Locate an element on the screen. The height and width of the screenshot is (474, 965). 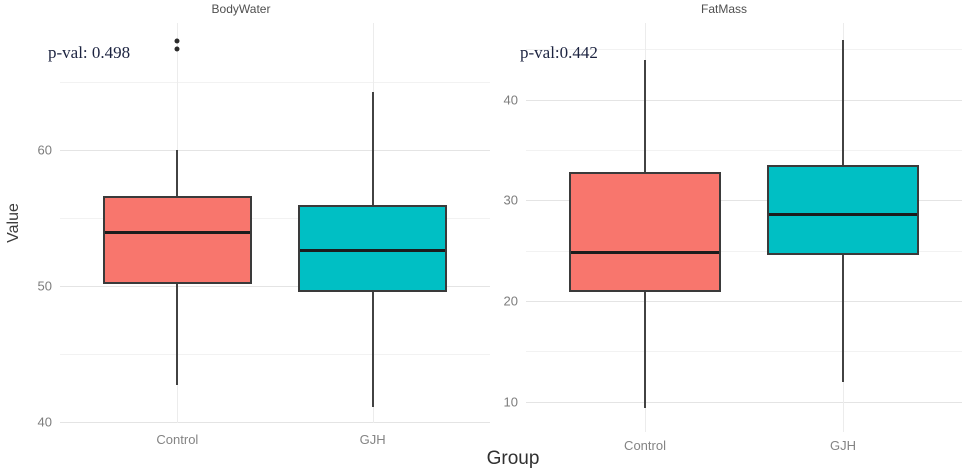
y-tick-label: 10 is located at coordinates (510, 402).